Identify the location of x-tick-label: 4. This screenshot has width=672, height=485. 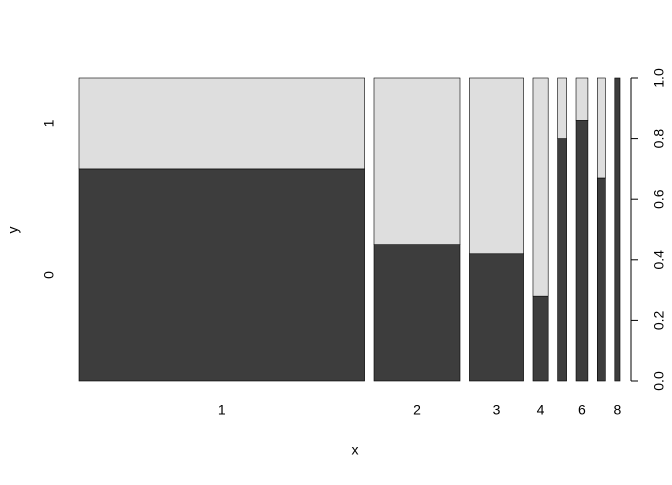
(541, 410).